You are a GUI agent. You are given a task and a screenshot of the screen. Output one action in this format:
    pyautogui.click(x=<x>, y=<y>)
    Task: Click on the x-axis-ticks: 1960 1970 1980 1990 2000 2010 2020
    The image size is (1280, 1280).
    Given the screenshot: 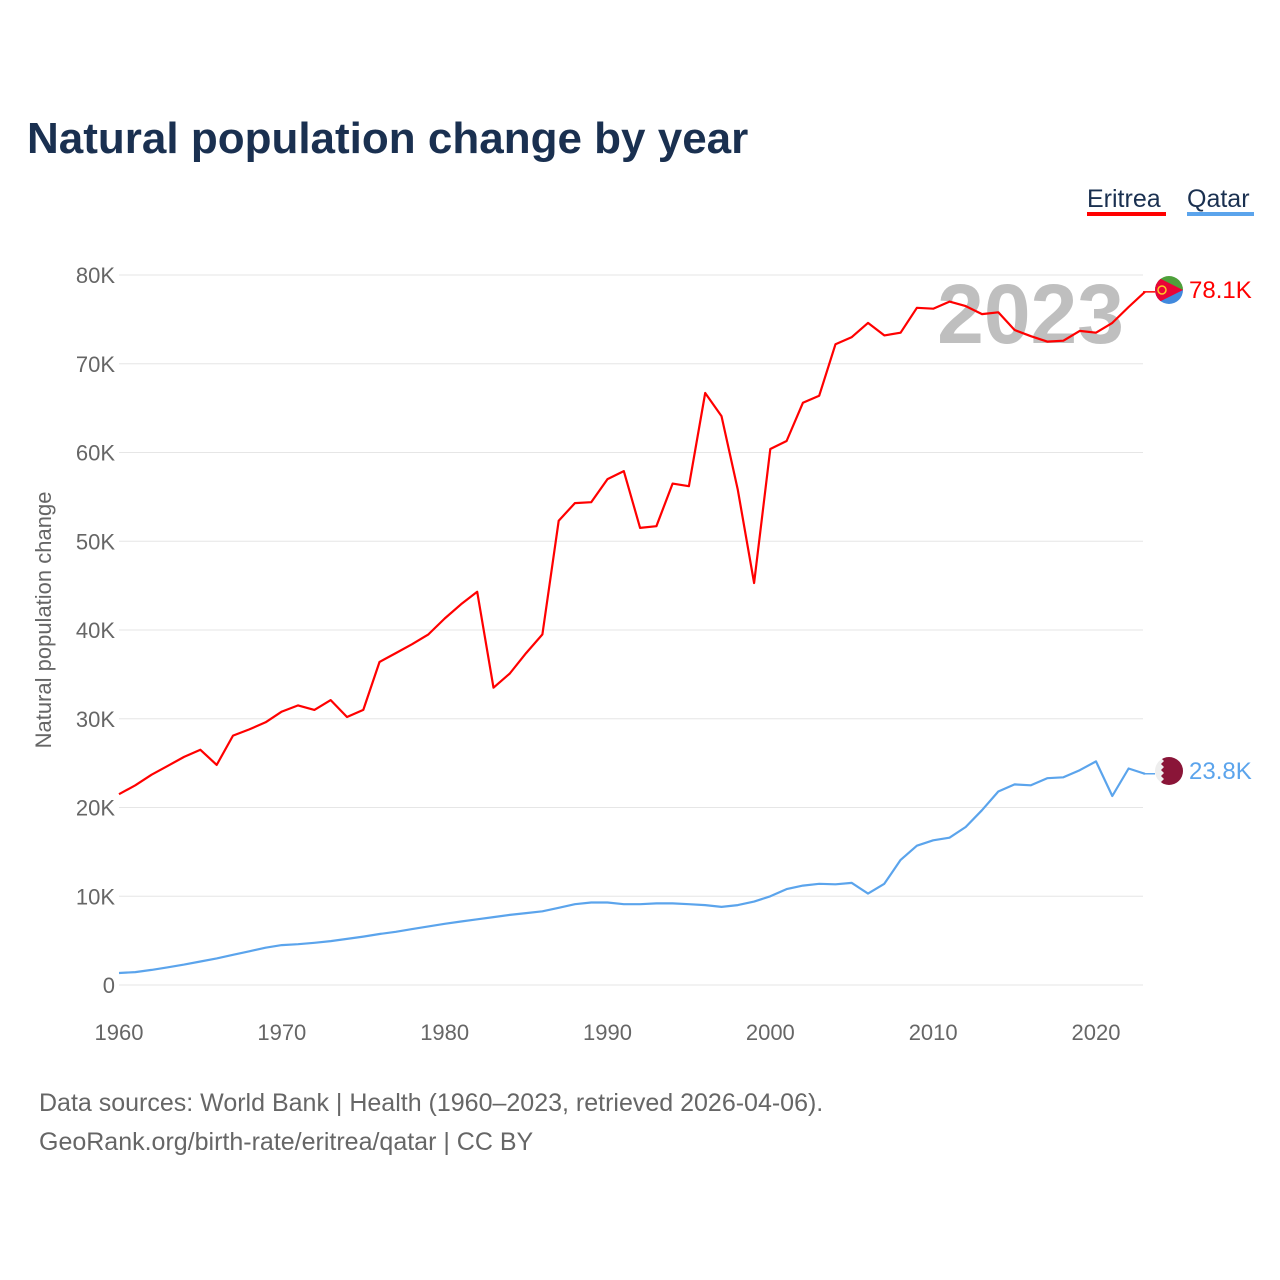 What is the action you would take?
    pyautogui.click(x=608, y=1032)
    